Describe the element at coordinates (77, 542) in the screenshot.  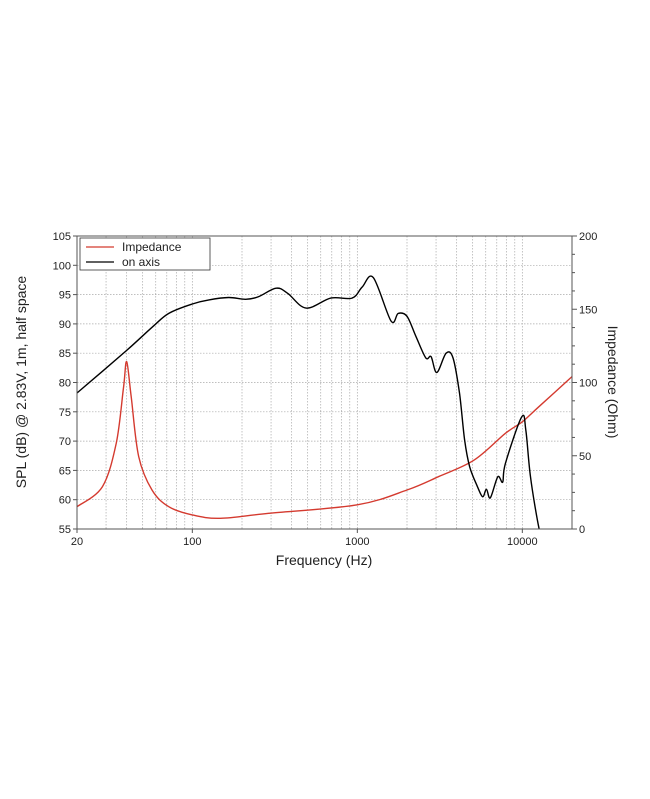
I see `x-tick-label: 20` at that location.